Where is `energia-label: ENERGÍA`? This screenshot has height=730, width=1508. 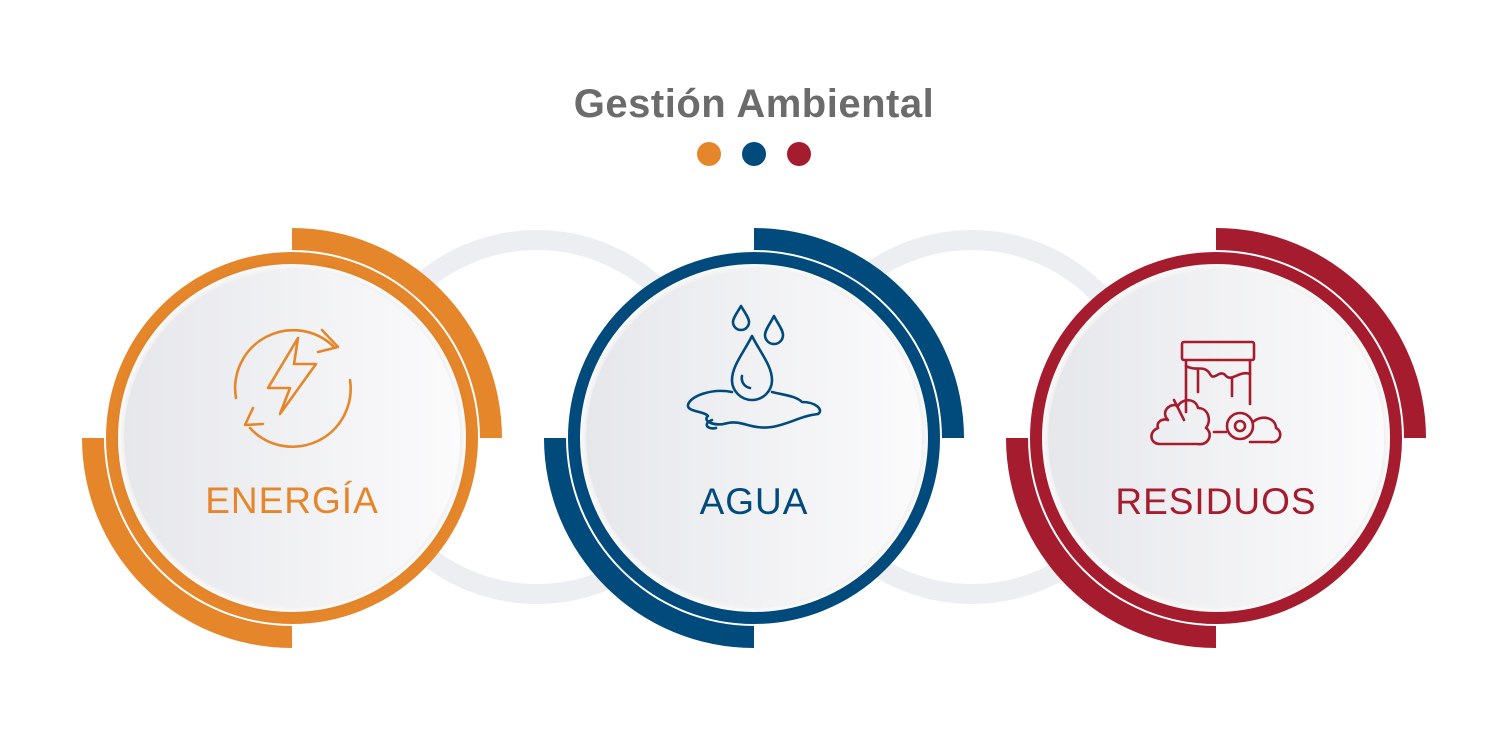
energia-label: ENERGÍA is located at coordinates (292, 500).